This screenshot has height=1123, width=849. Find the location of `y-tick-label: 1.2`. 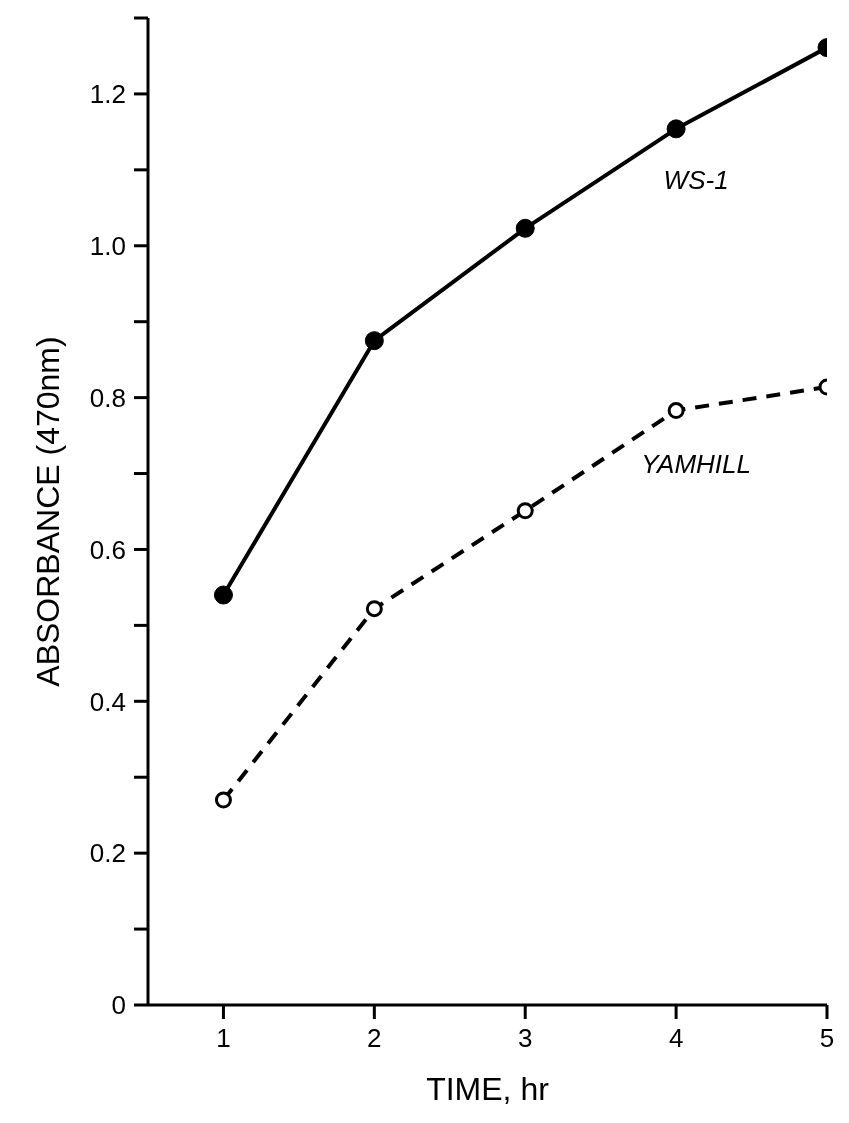

y-tick-label: 1.2 is located at coordinates (107, 94).